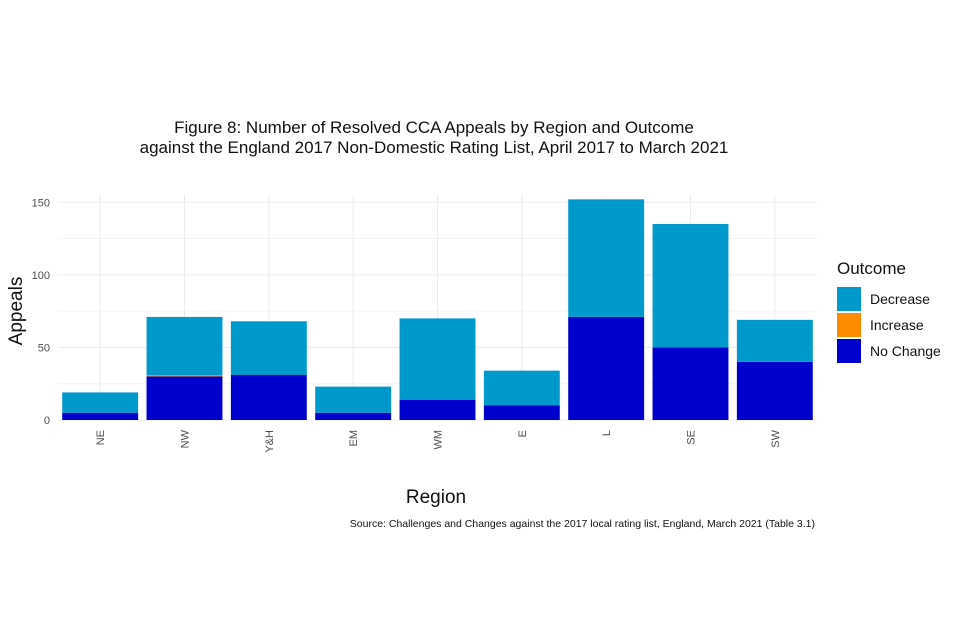 The height and width of the screenshot is (640, 960). I want to click on x-axis-title: Region, so click(436, 497).